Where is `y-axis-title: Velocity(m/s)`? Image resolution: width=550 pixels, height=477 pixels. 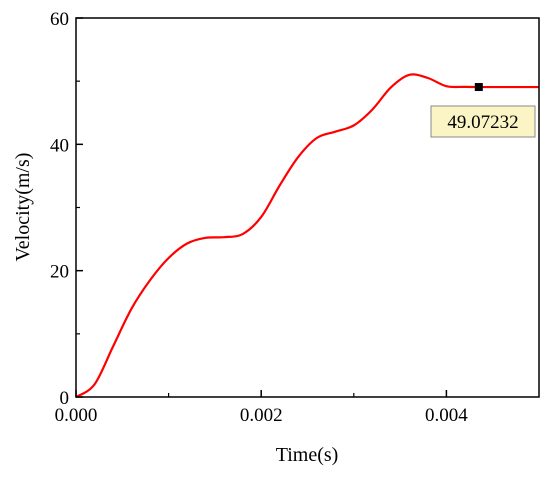 y-axis-title: Velocity(m/s) is located at coordinates (23, 207).